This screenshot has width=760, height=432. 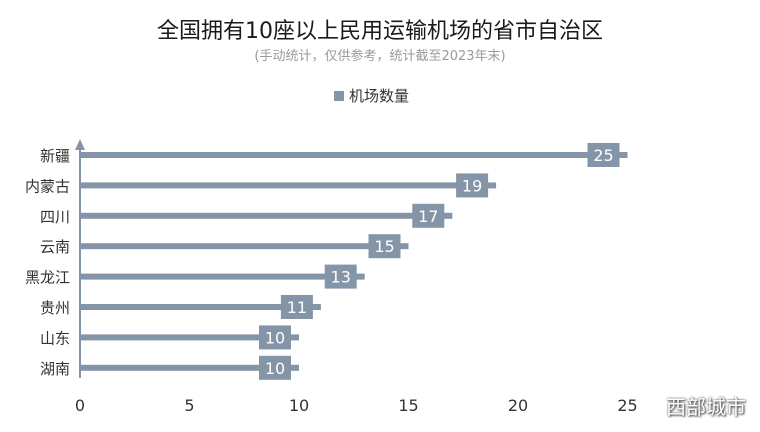 What do you see at coordinates (379, 96) in the screenshot?
I see `legend-label: 机场数量` at bounding box center [379, 96].